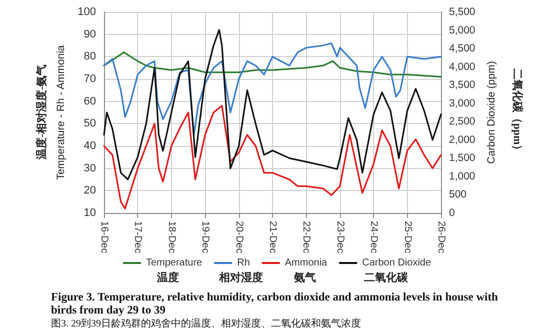 The image size is (554, 329). I want to click on text: 二氧化碳（ppm）, so click(517, 112).